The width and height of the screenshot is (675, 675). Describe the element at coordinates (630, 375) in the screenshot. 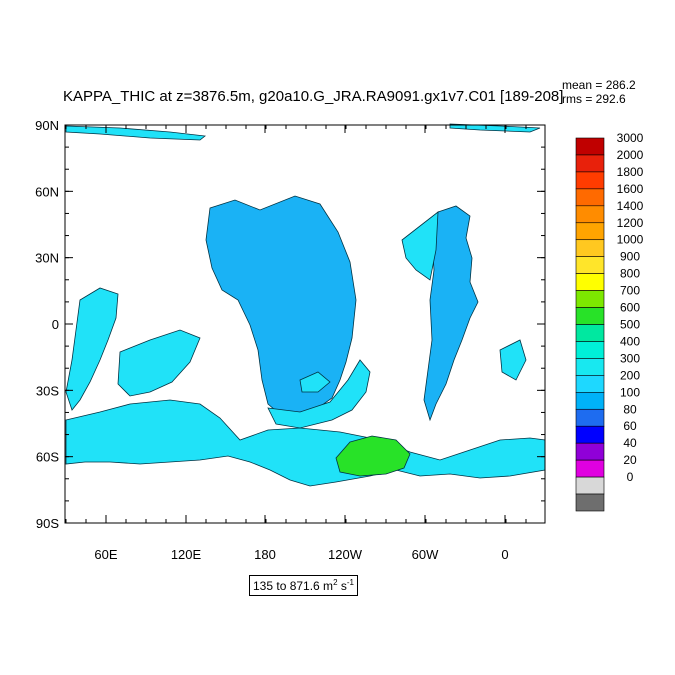

I see `colorbar-label: 200` at that location.